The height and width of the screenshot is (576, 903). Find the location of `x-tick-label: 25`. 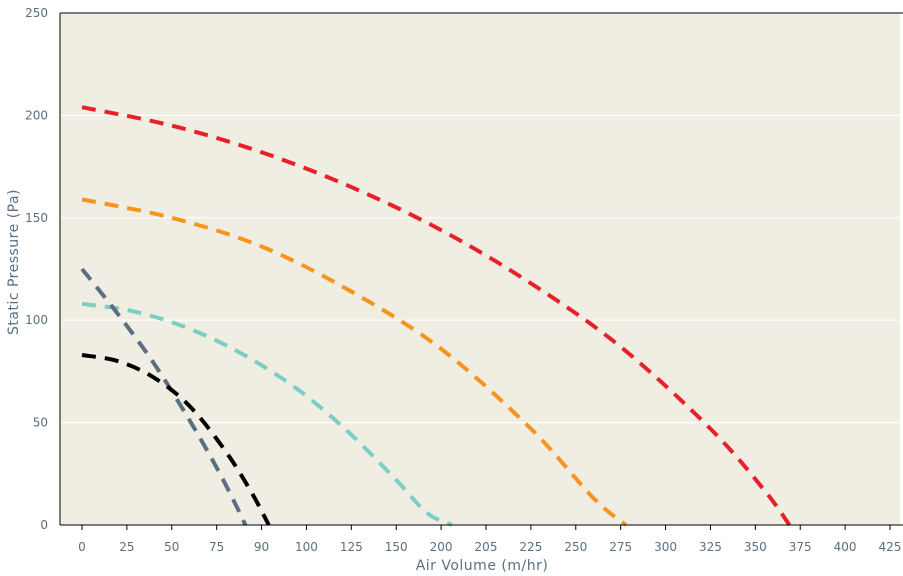

x-tick-label: 25 is located at coordinates (126, 547).